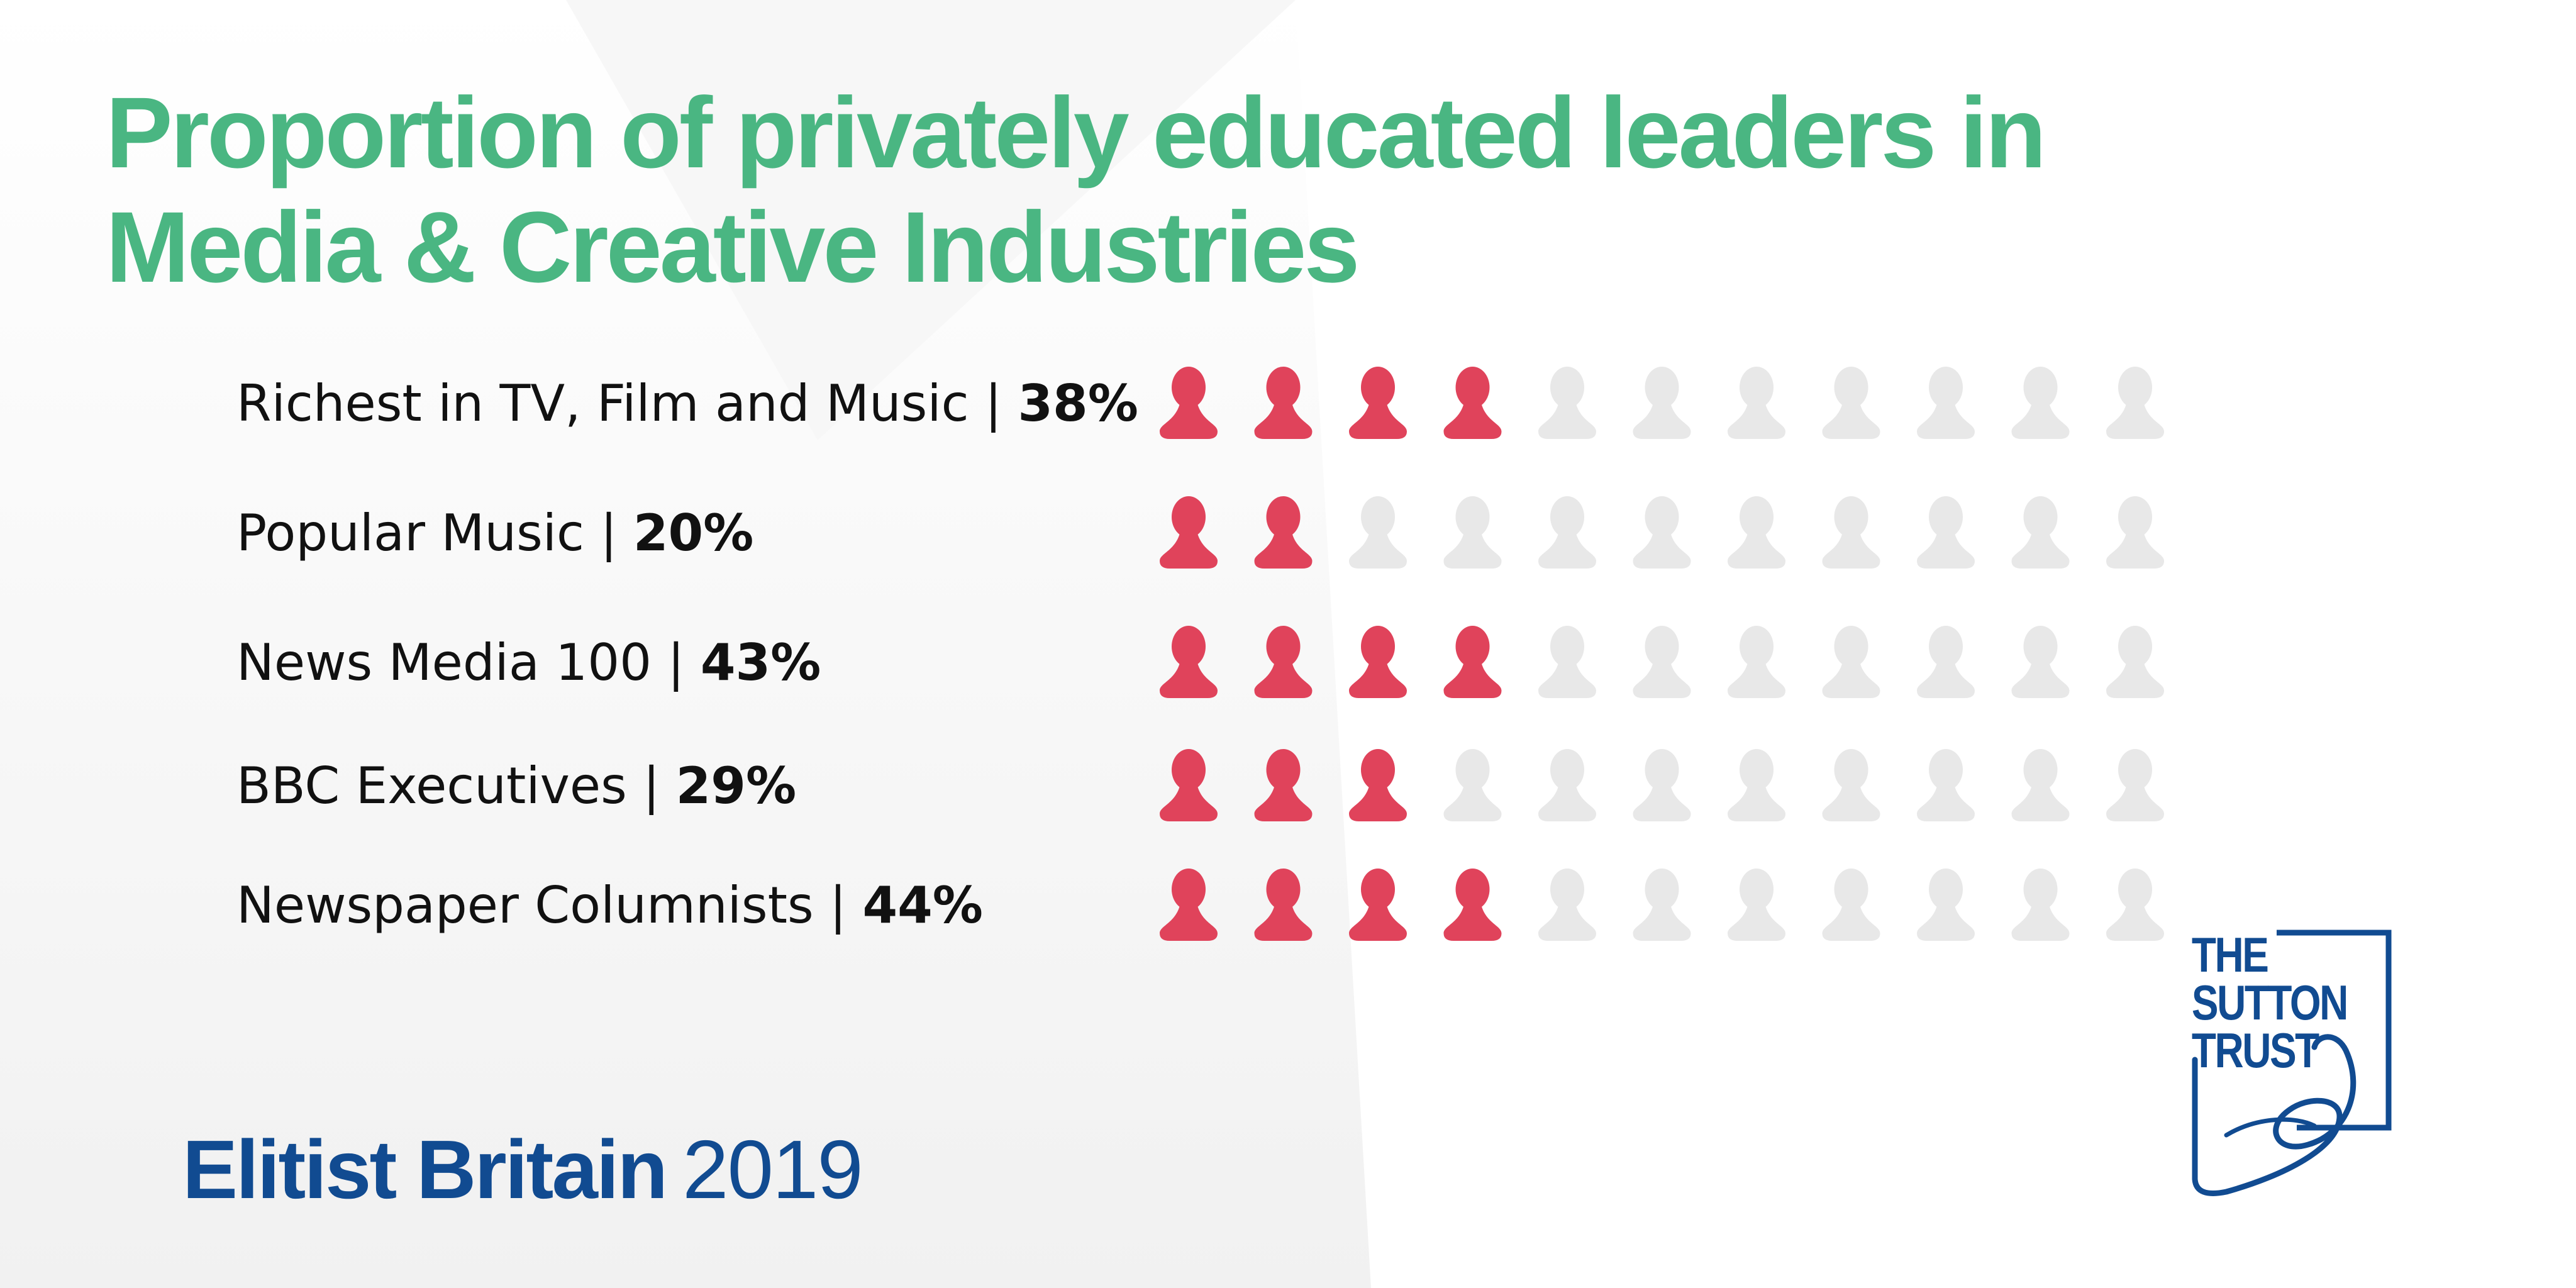 This screenshot has width=2576, height=1288. Describe the element at coordinates (2230, 955) in the screenshot. I see `logo-line1: THE` at that location.